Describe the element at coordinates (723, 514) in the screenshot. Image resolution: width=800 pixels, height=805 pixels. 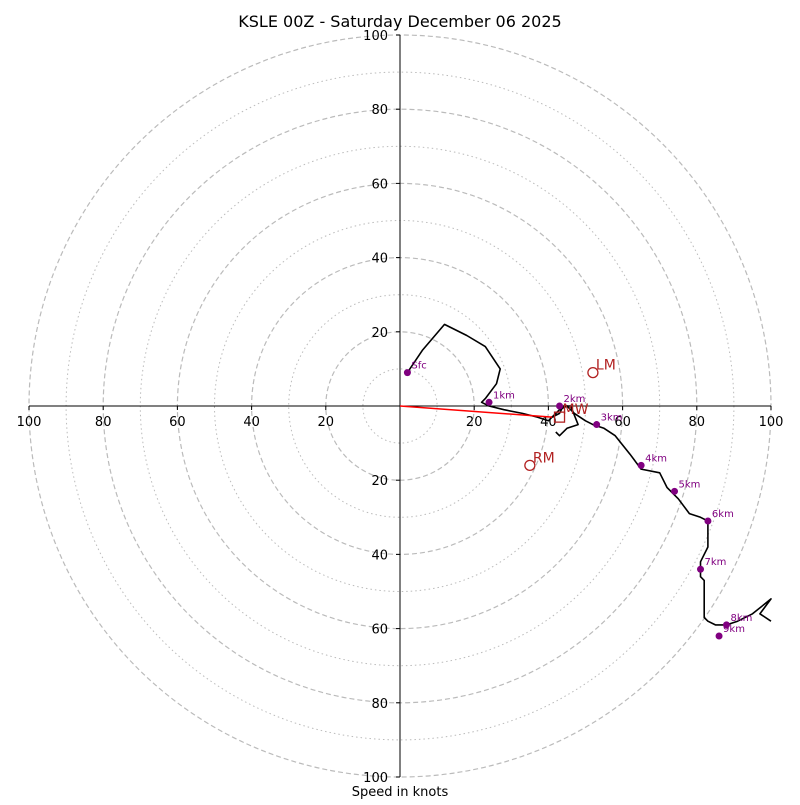
I see `level-label-6km: 6km` at that location.